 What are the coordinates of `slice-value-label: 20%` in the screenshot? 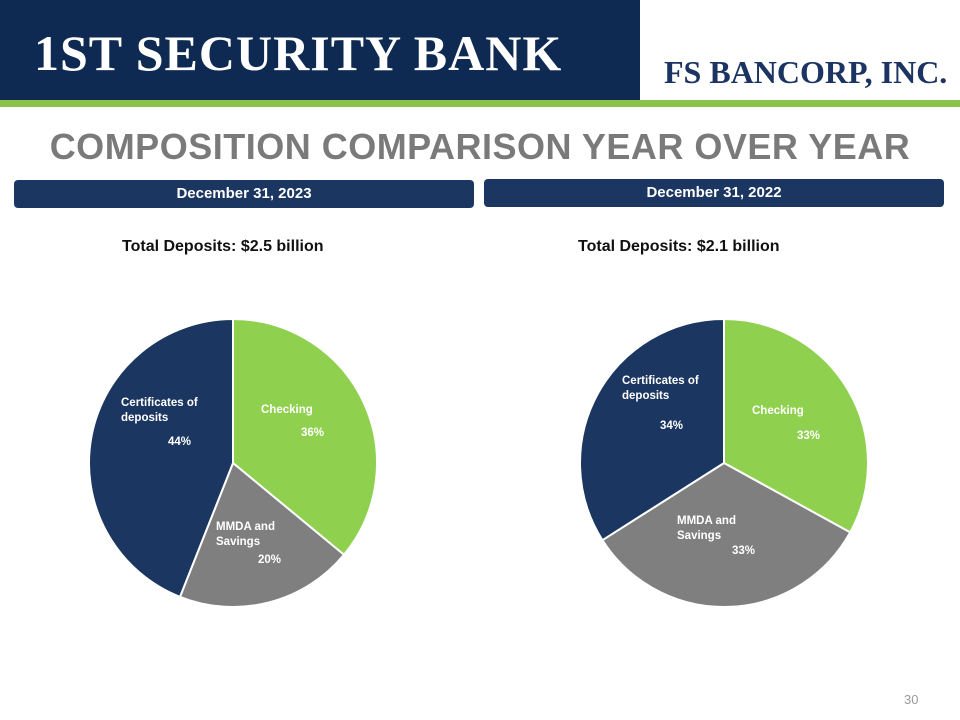 It's located at (269, 560).